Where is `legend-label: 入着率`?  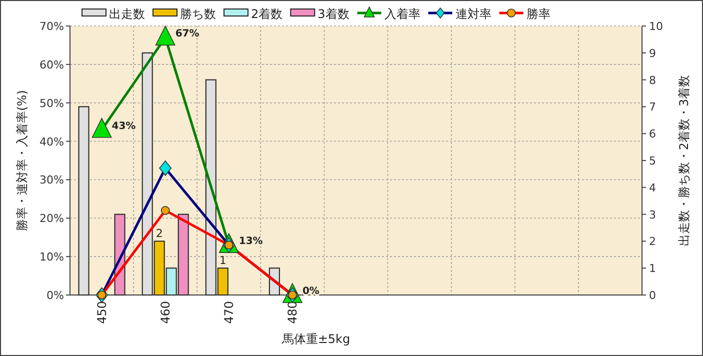
legend-label: 入着率 is located at coordinates (402, 14).